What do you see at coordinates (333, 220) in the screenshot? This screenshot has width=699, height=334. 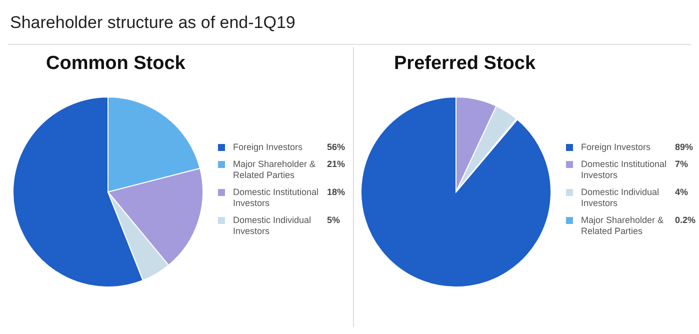 I see `data-label: 5%` at bounding box center [333, 220].